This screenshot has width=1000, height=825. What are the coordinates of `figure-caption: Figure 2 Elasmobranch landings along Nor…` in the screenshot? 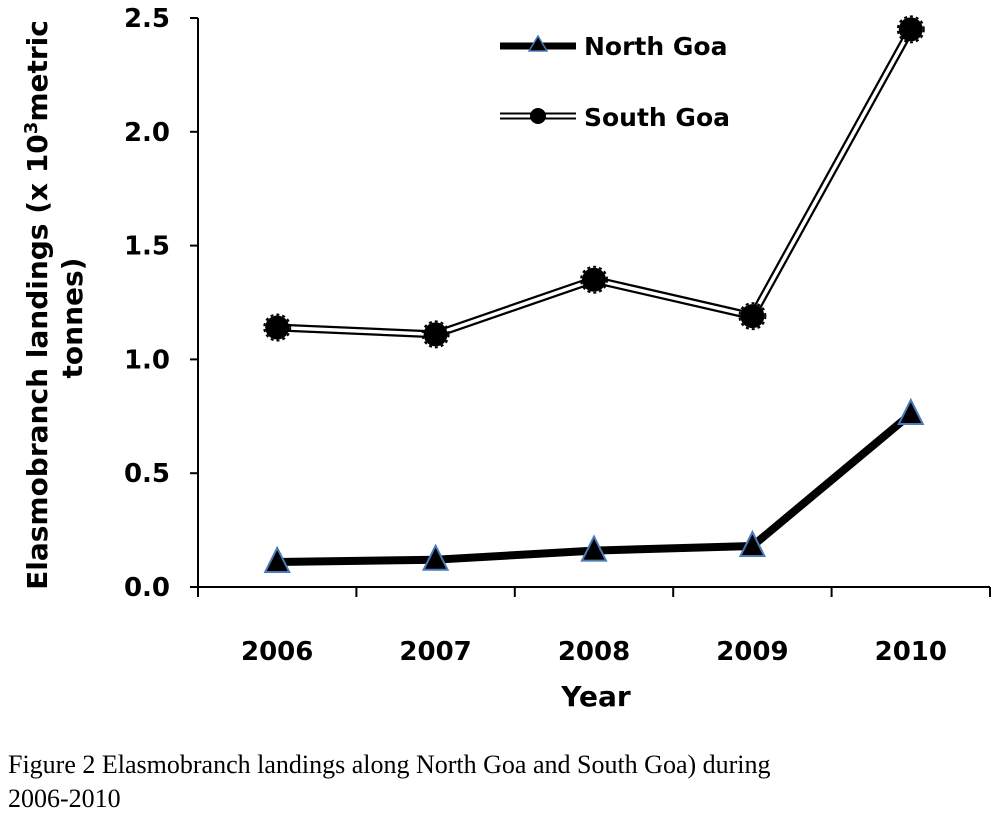 It's located at (458, 782).